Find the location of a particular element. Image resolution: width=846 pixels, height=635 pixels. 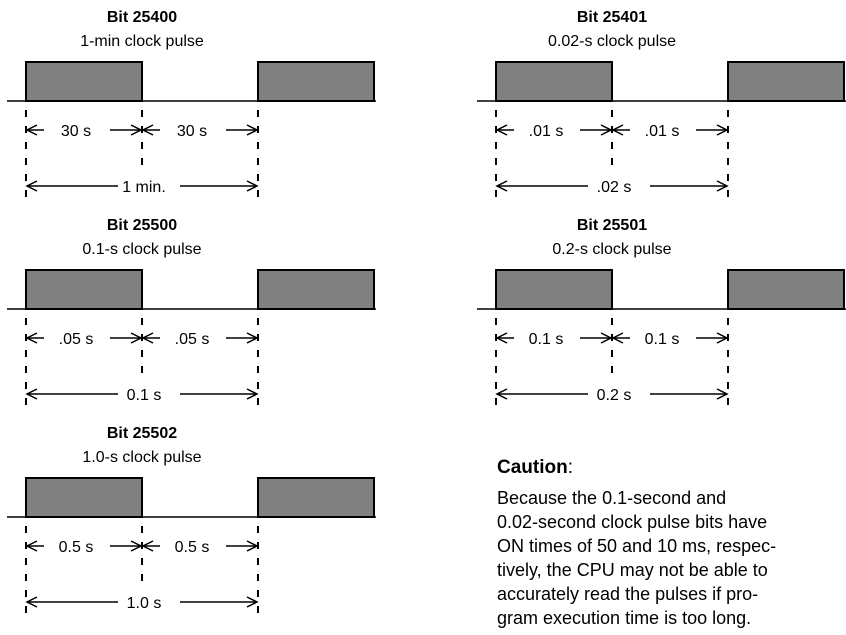

diagram-2-description: 0.02-s clock pulse is located at coordinates (612, 41).